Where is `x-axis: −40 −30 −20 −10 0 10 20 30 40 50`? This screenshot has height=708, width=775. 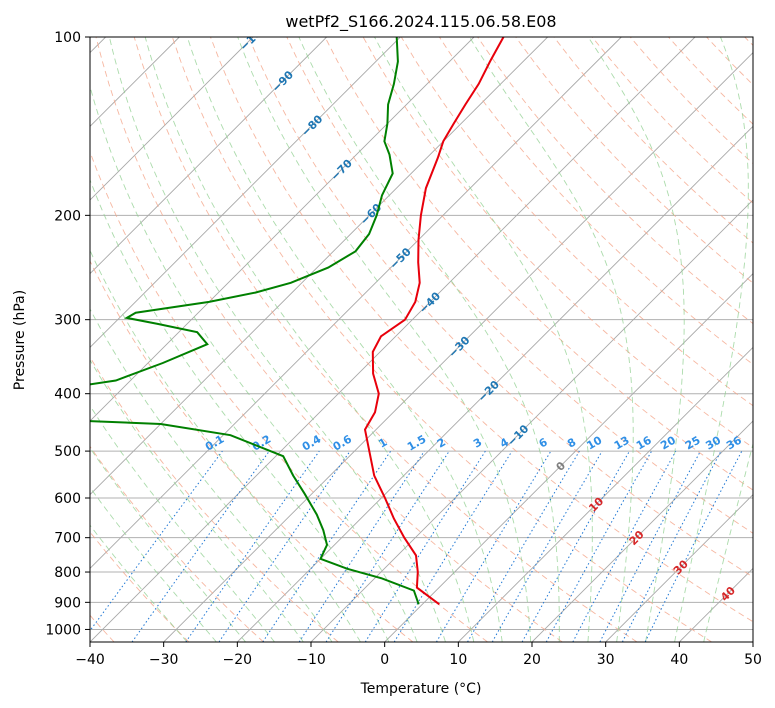
x-axis: −40 −30 −20 −10 0 10 20 30 40 50 is located at coordinates (418, 655).